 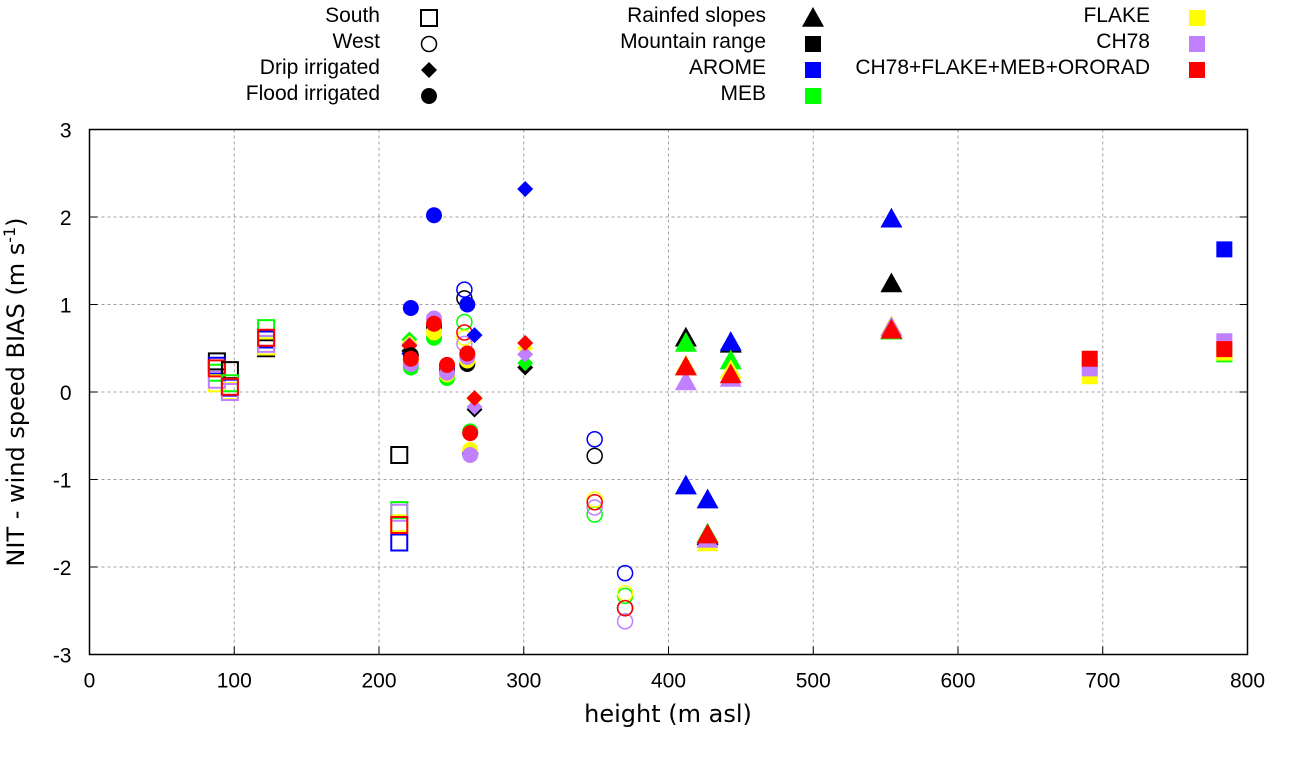 I want to click on data-point-south-reference, so click(x=399, y=455).